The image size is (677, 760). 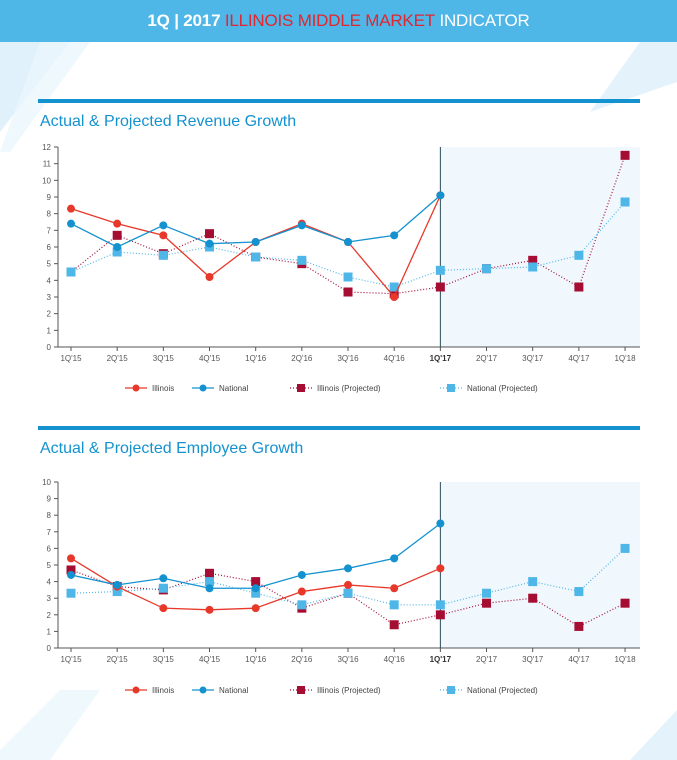 What do you see at coordinates (46, 147) in the screenshot?
I see `y-tick-label: 12` at bounding box center [46, 147].